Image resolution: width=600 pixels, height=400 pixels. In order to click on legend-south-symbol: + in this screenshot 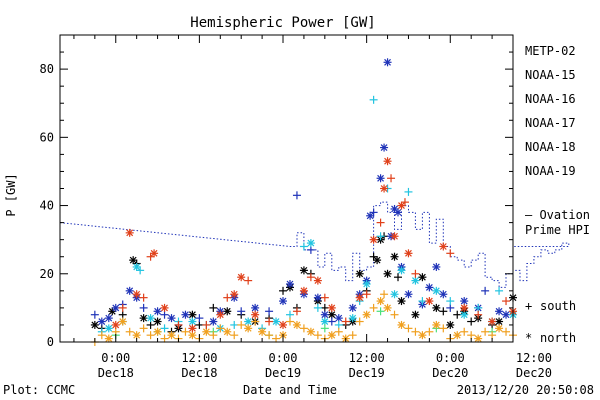, I will do `click(528, 306)`.